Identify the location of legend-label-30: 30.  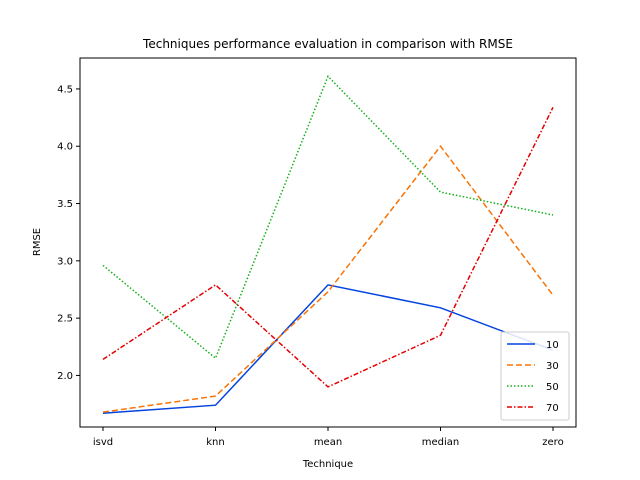
(552, 366).